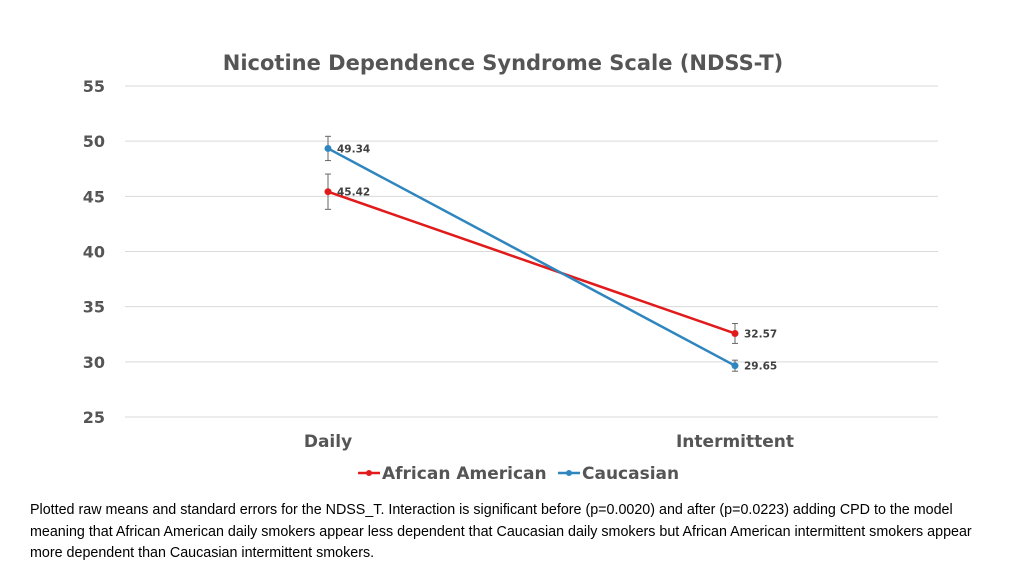 The image size is (1024, 576). Describe the element at coordinates (94, 362) in the screenshot. I see `y-tick-label: 30` at that location.